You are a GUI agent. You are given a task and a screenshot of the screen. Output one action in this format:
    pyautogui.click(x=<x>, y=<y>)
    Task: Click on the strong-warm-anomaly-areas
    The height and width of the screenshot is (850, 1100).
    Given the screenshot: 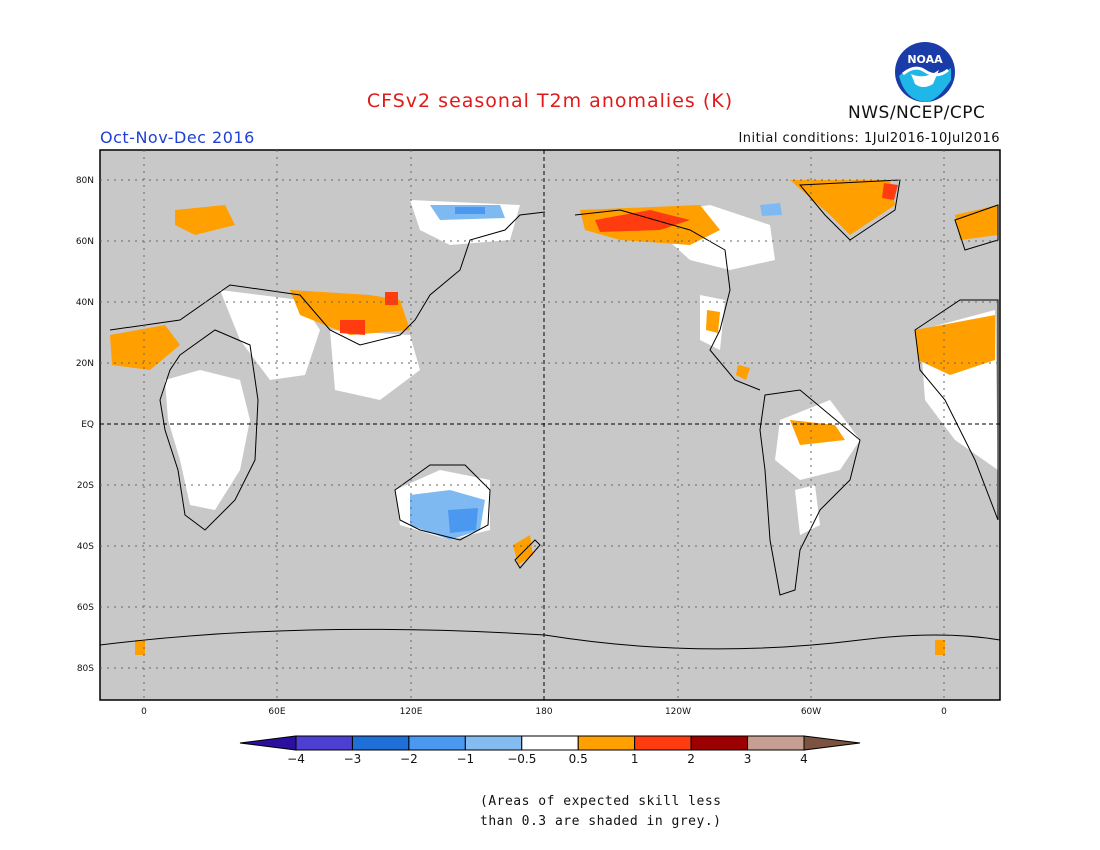 What is the action you would take?
    pyautogui.click(x=619, y=259)
    